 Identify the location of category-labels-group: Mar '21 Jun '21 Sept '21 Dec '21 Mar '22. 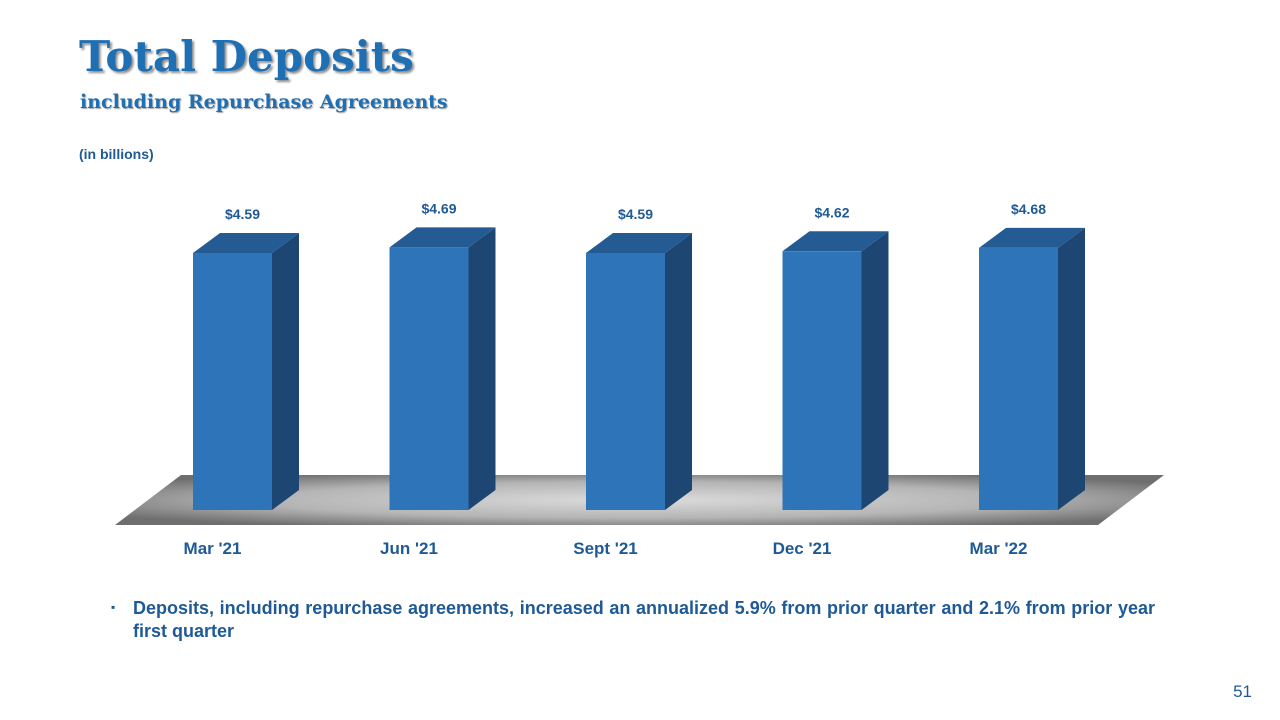
(606, 548).